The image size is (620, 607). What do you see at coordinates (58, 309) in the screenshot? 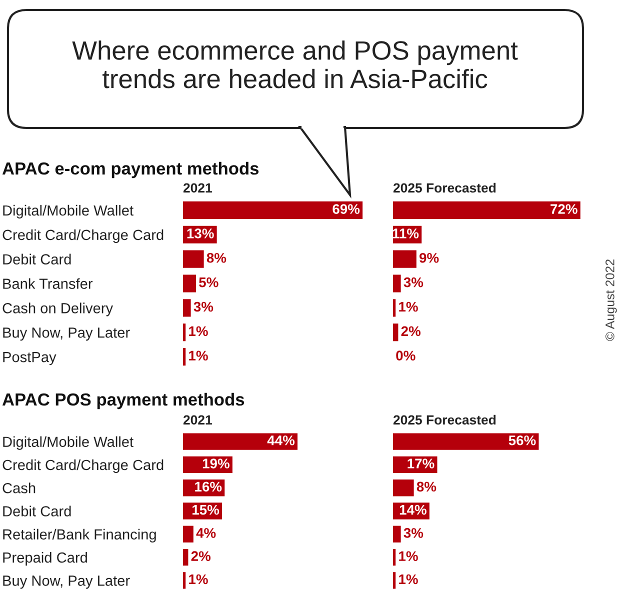
I see `y-tick-label: Cash on Delivery` at bounding box center [58, 309].